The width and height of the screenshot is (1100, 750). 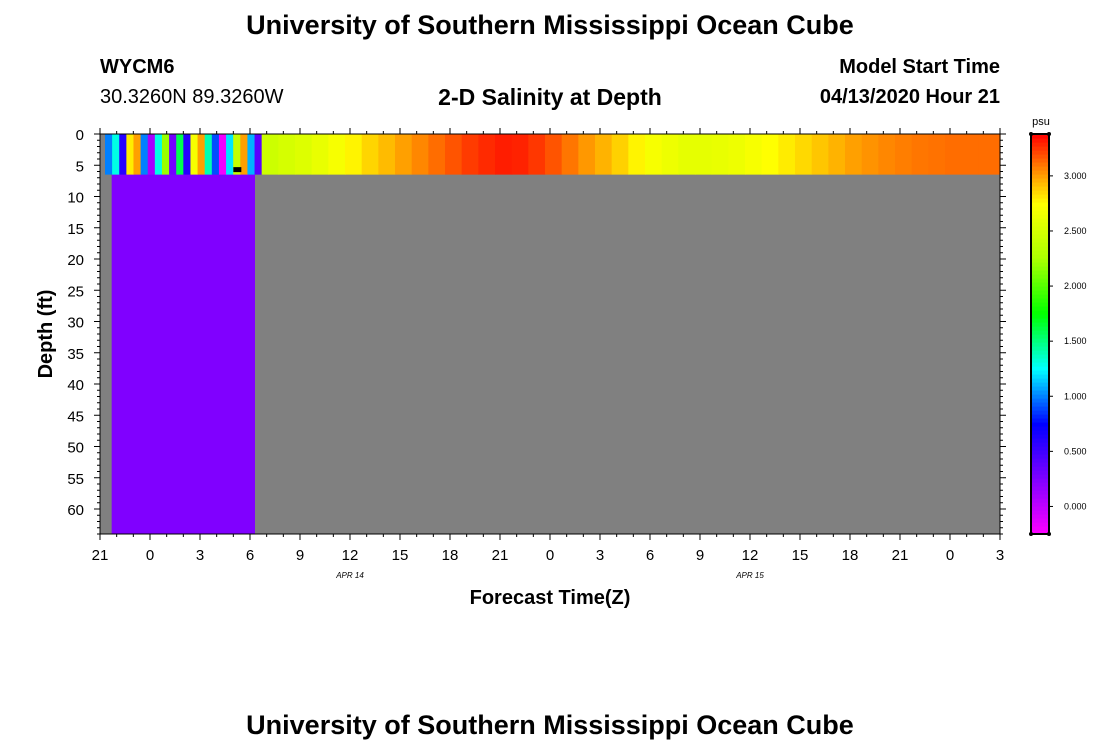 What do you see at coordinates (350, 555) in the screenshot?
I see `x-tick-label: 12` at bounding box center [350, 555].